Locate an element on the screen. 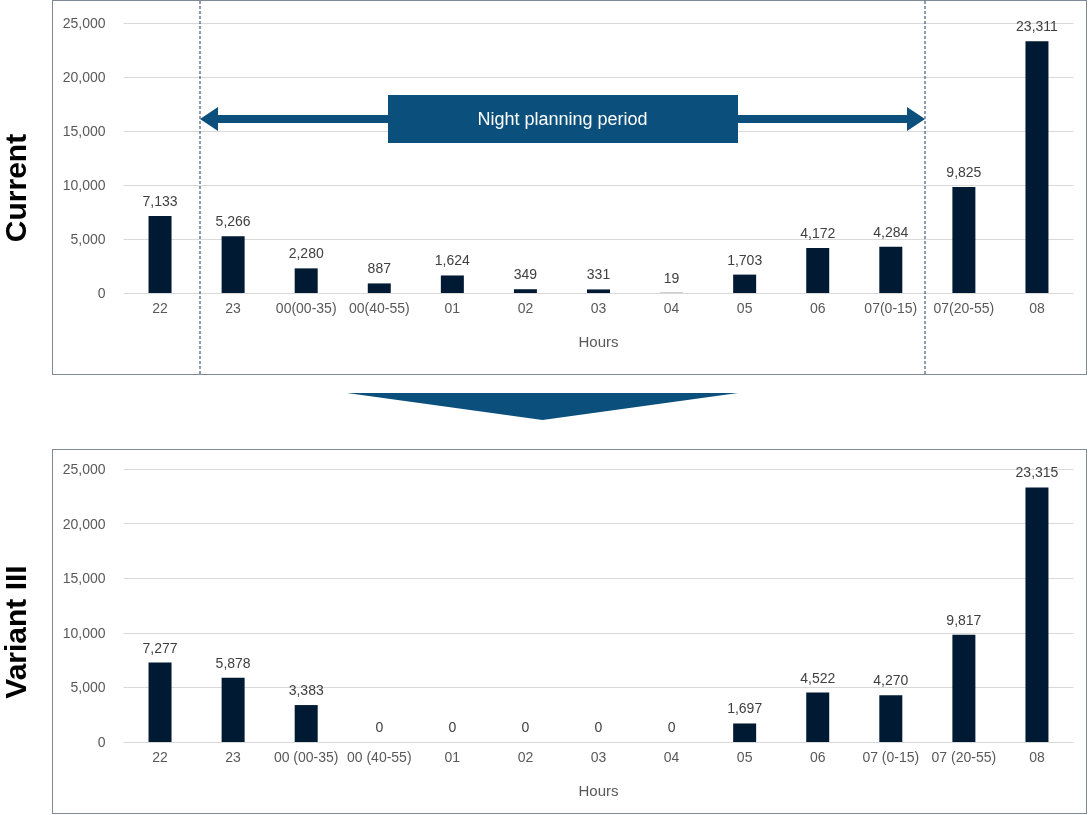 The height and width of the screenshot is (815, 1089). data-label: 7,277 is located at coordinates (160, 647).